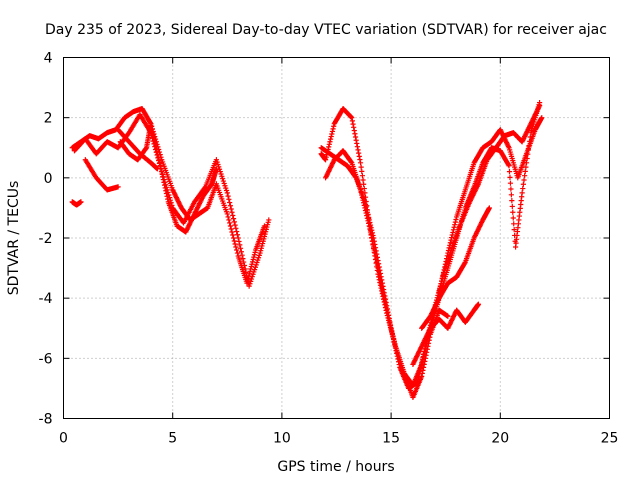 The height and width of the screenshot is (480, 640). I want to click on y-tick-label: 4, so click(48, 59).